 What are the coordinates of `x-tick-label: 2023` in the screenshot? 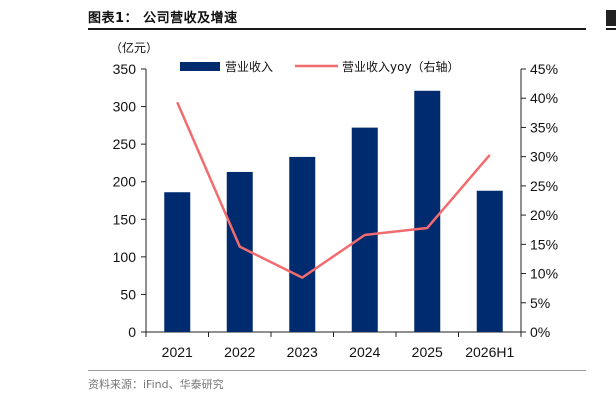 It's located at (302, 352).